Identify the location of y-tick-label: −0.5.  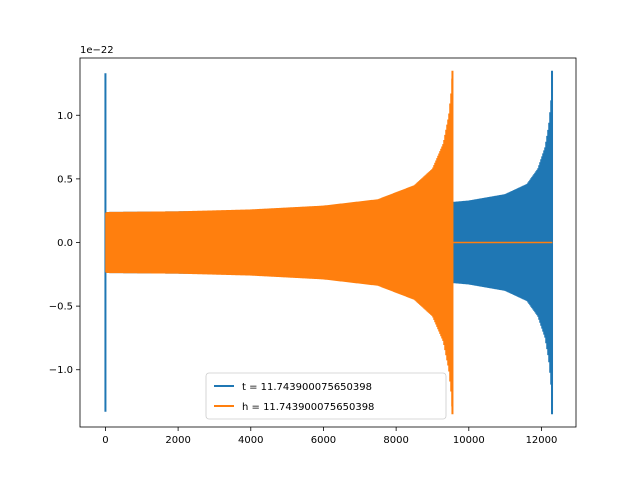
(61, 307).